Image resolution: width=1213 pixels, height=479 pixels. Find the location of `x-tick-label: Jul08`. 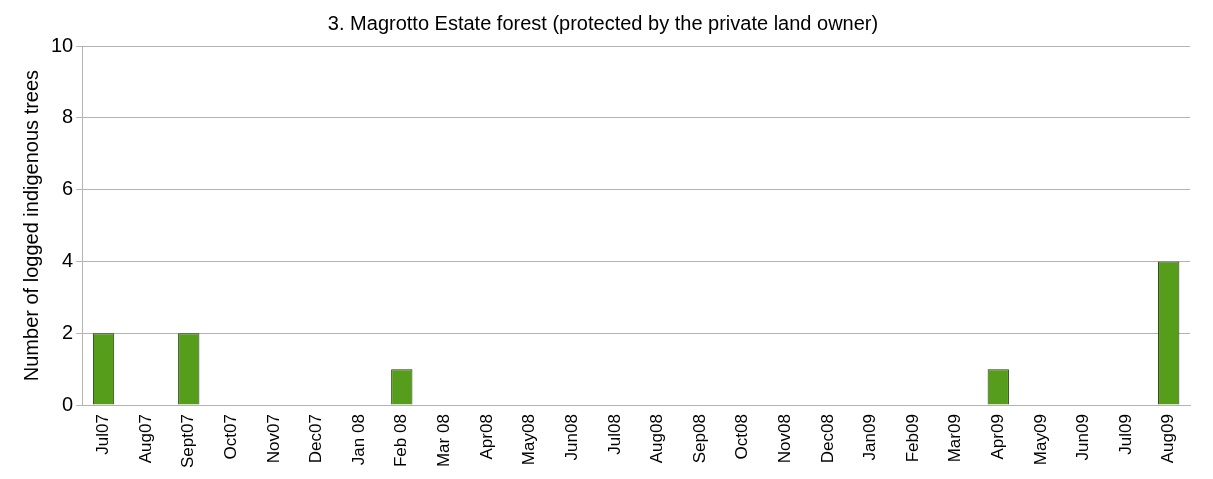

x-tick-label: Jul08 is located at coordinates (614, 434).